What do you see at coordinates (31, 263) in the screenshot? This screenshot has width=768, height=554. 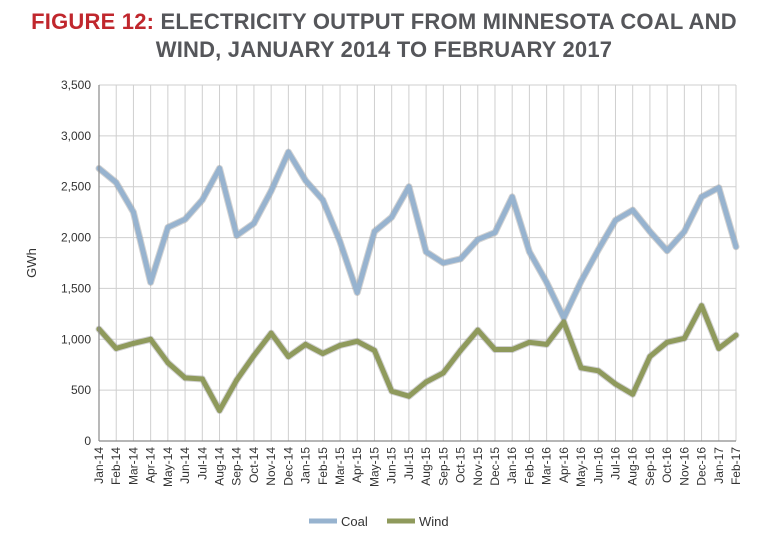 I see `y-axis-label: GWh` at bounding box center [31, 263].